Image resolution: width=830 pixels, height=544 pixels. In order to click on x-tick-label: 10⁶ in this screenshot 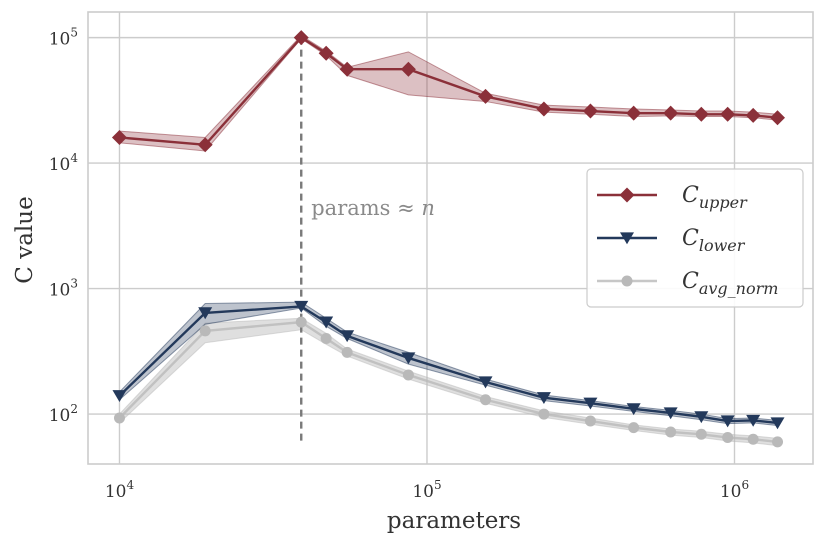, I will do `click(734, 490)`.